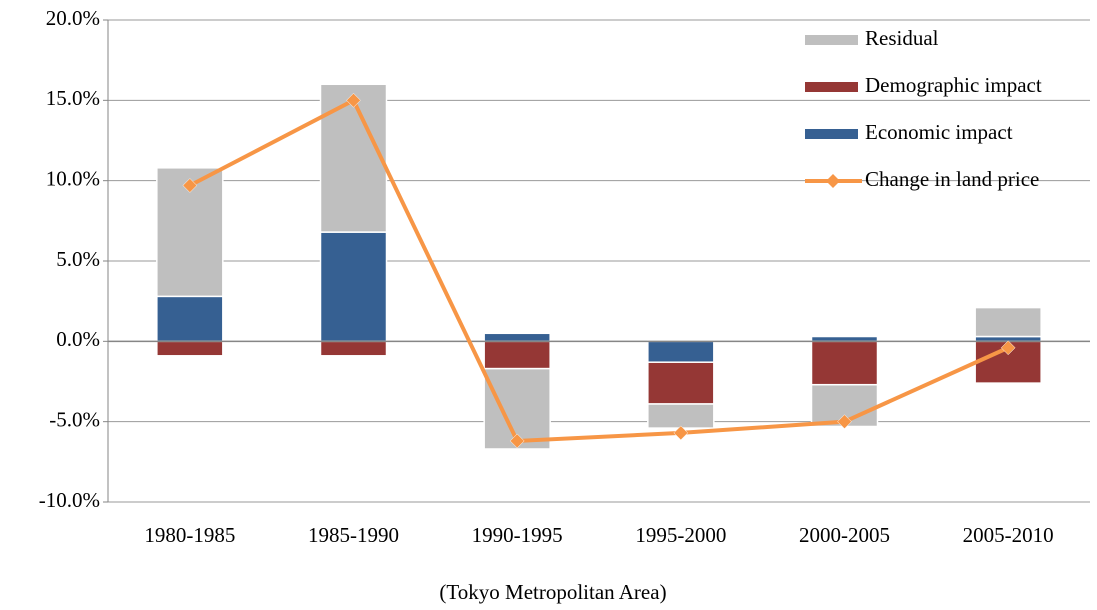  I want to click on x-tick-label: 1995-2000, so click(680, 535).